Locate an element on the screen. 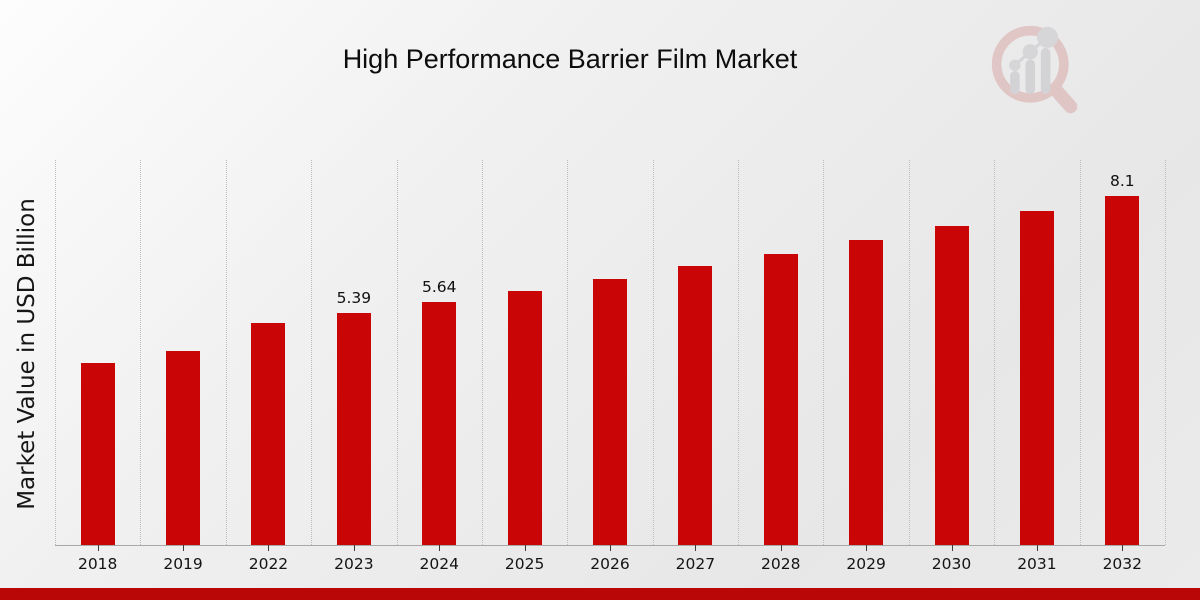  bar-2027 is located at coordinates (695, 405).